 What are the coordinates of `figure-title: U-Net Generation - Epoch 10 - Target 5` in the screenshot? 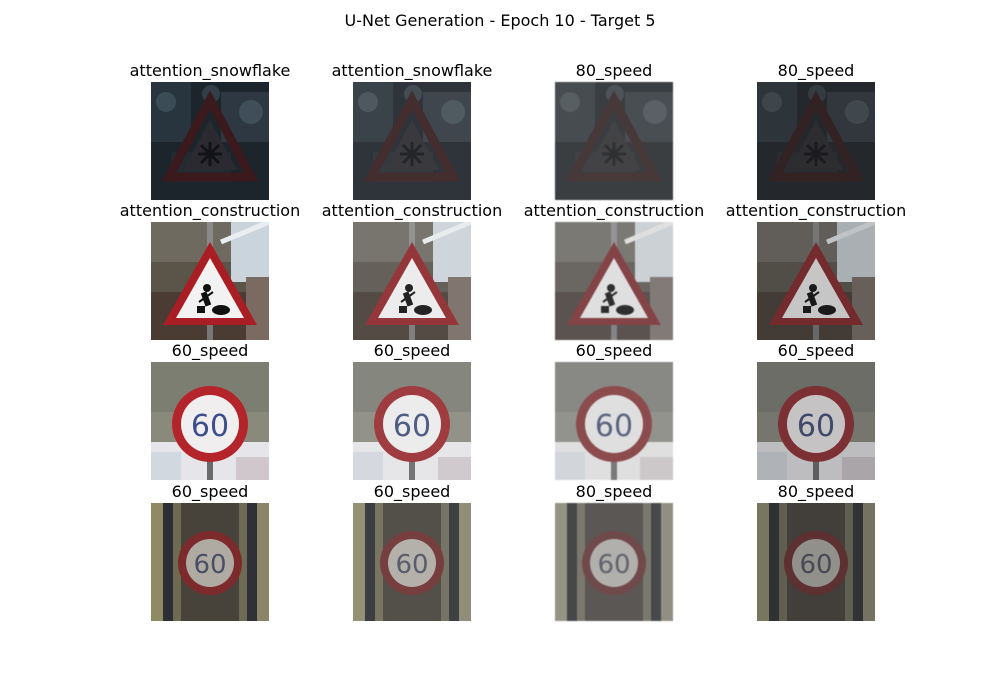 It's located at (500, 20).